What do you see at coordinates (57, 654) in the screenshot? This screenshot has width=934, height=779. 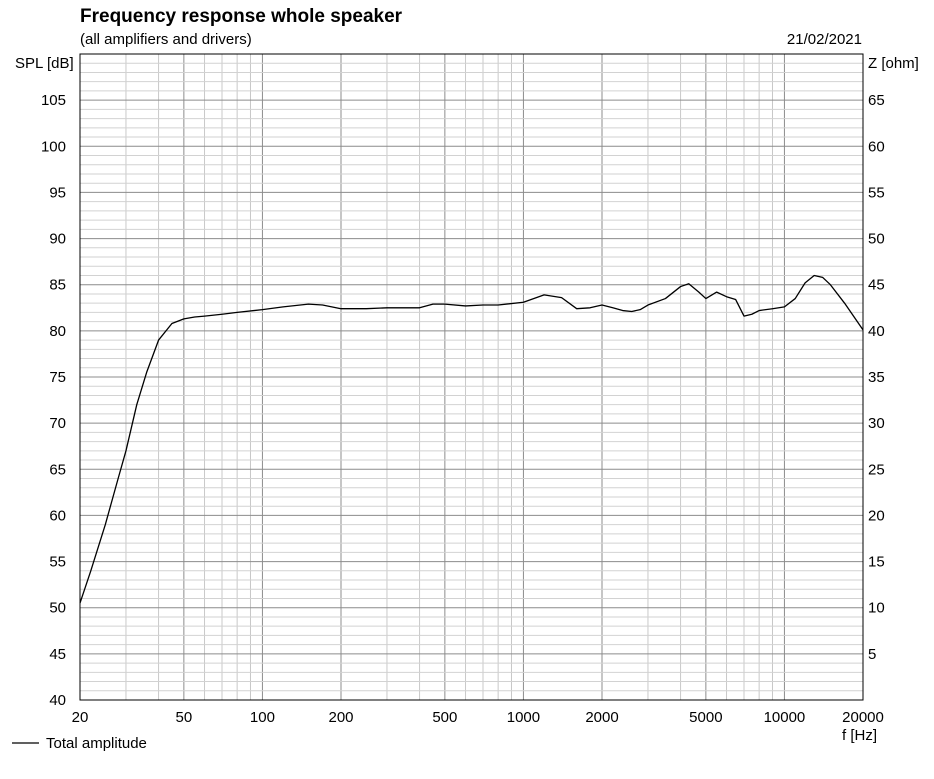 I see `y-tick-label-left: 45` at bounding box center [57, 654].